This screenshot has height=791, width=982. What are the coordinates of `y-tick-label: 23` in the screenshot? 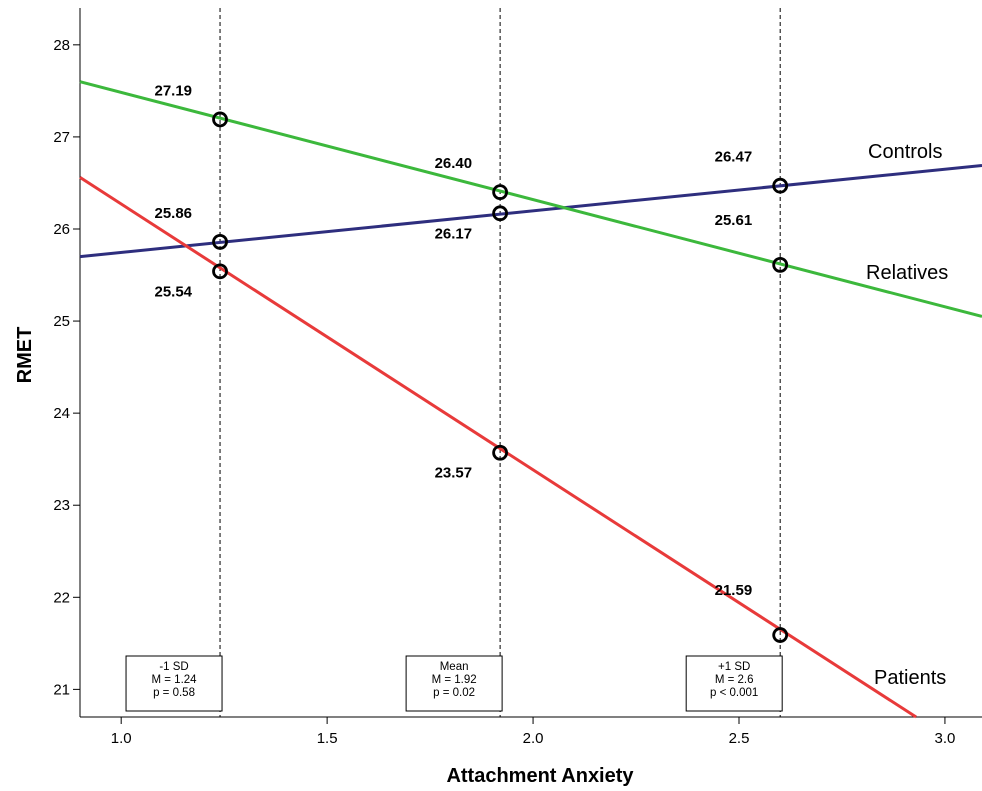 It's located at (61, 505).